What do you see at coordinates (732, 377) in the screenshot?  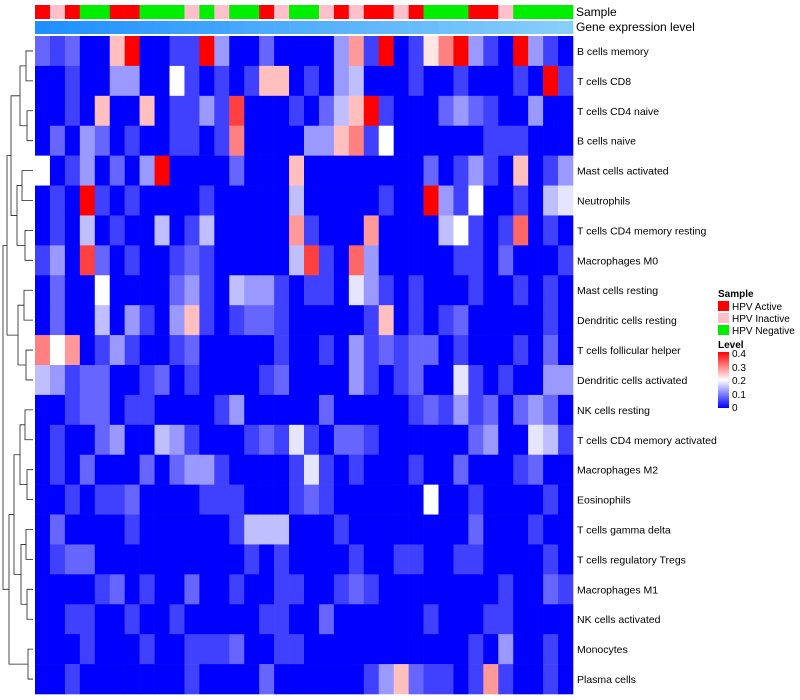 I see `level-legend: Level 0.4 0.3 0.2 0.1 0` at bounding box center [732, 377].